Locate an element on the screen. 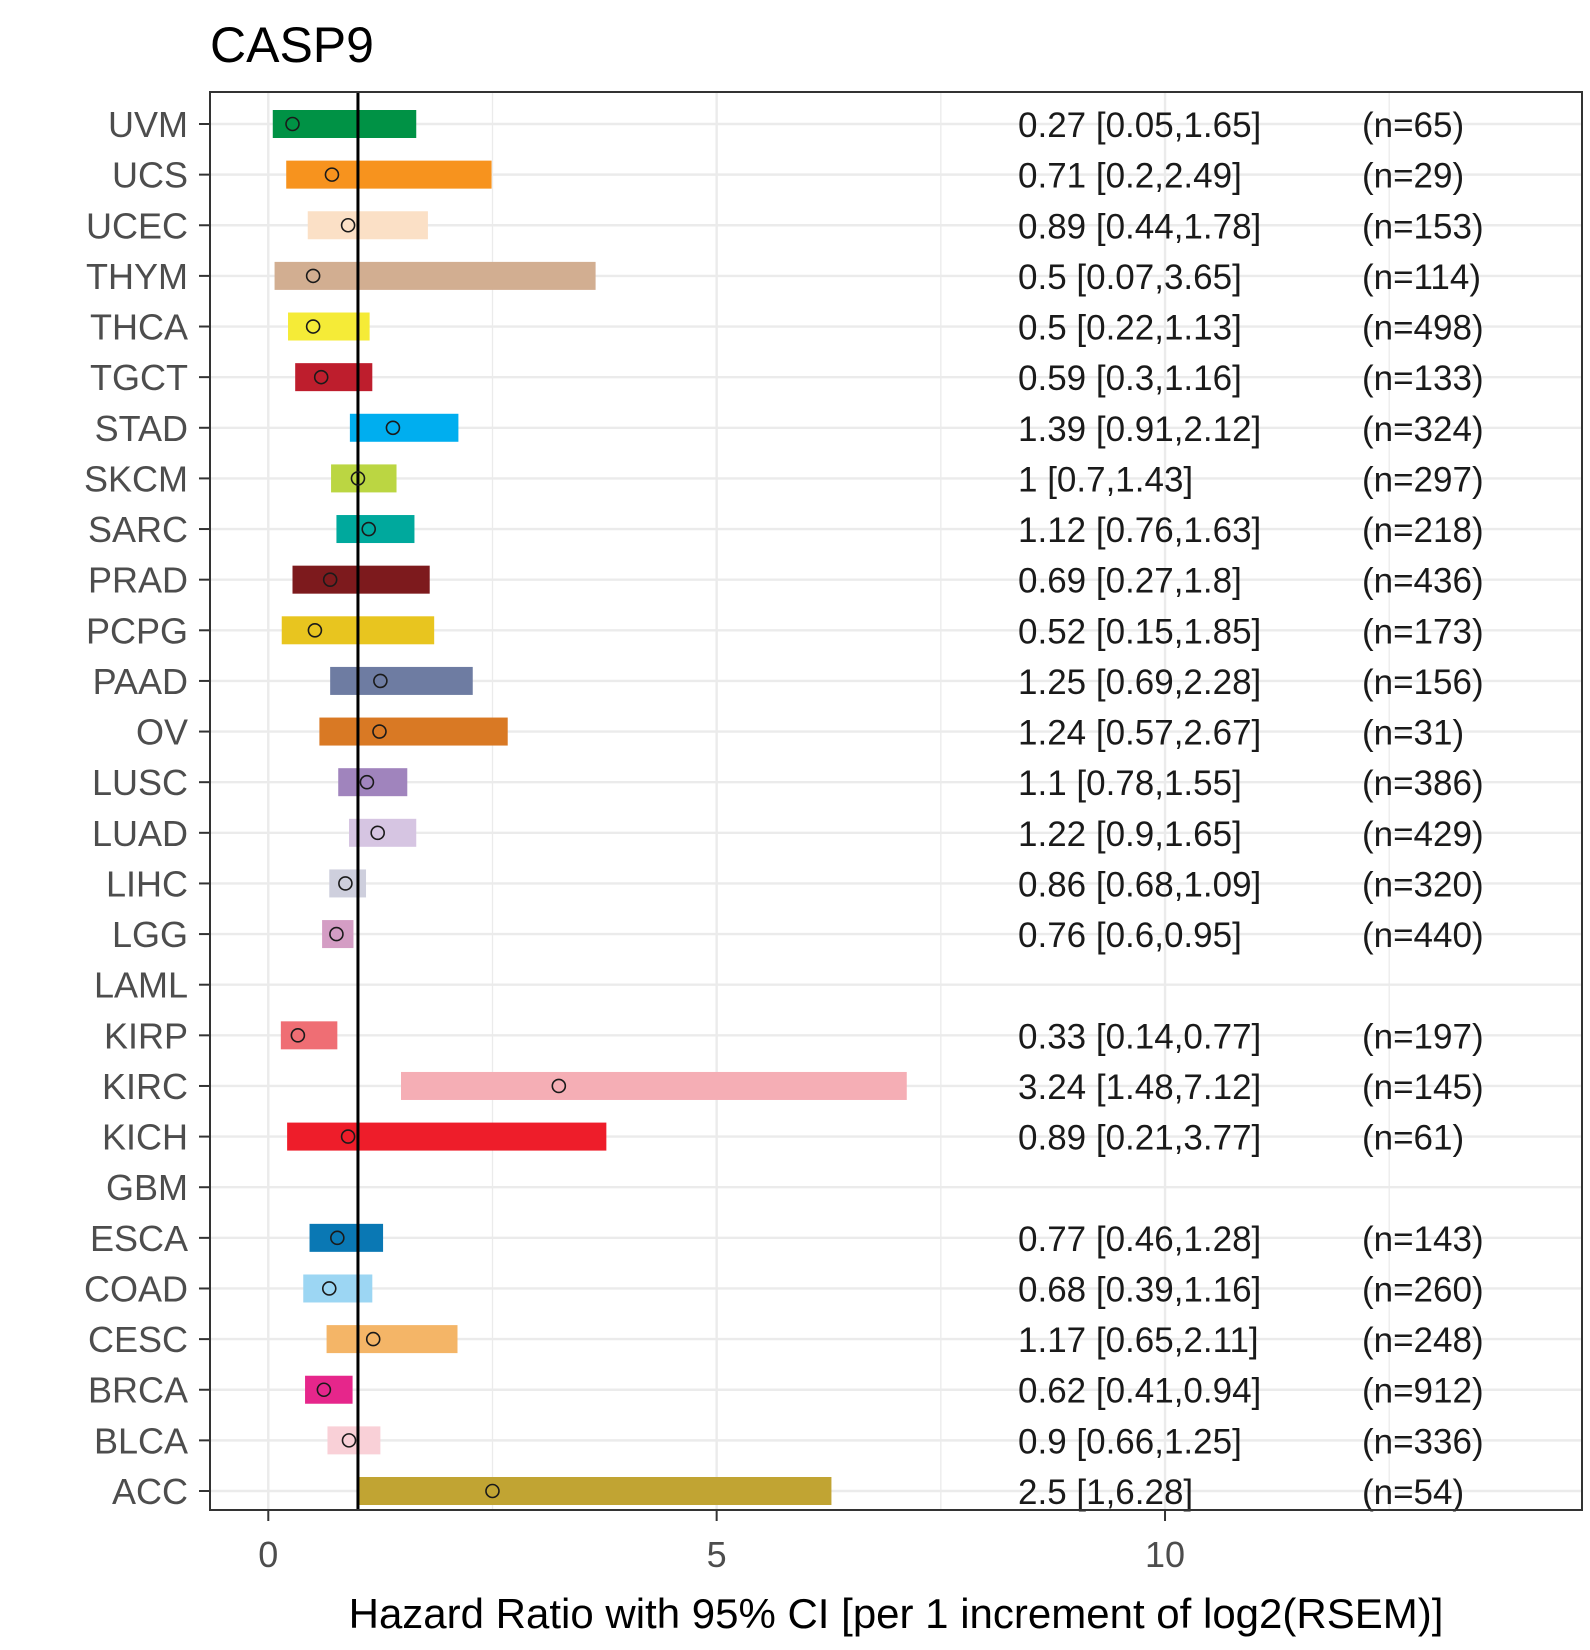 This screenshot has width=1590, height=1650. sample-size-text: (n=61) is located at coordinates (1413, 1138).